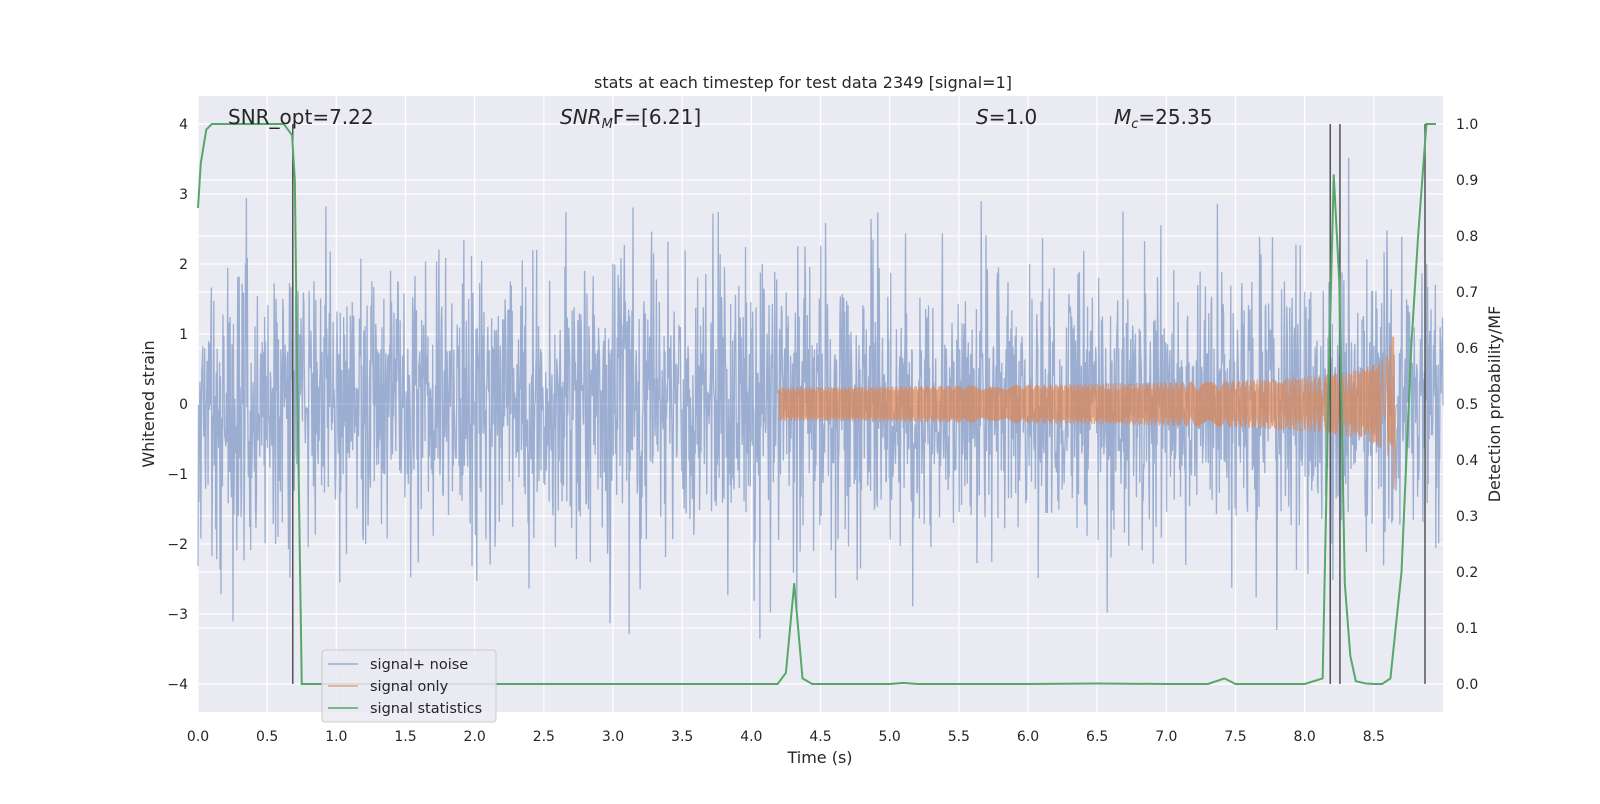 Image resolution: width=1600 pixels, height=804 pixels. I want to click on y-left-tick-label: 3, so click(183, 195).